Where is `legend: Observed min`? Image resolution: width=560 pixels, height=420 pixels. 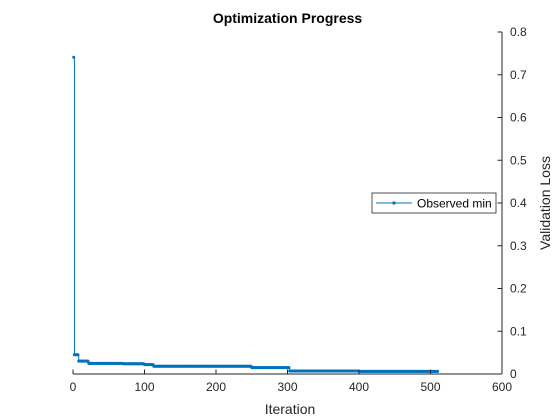 legend: Observed min is located at coordinates (434, 203).